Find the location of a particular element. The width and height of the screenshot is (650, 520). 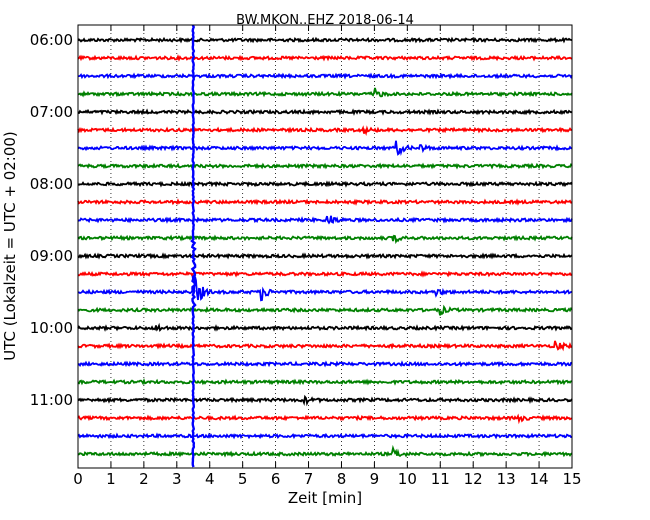

x-tick-label: 5 is located at coordinates (243, 479).